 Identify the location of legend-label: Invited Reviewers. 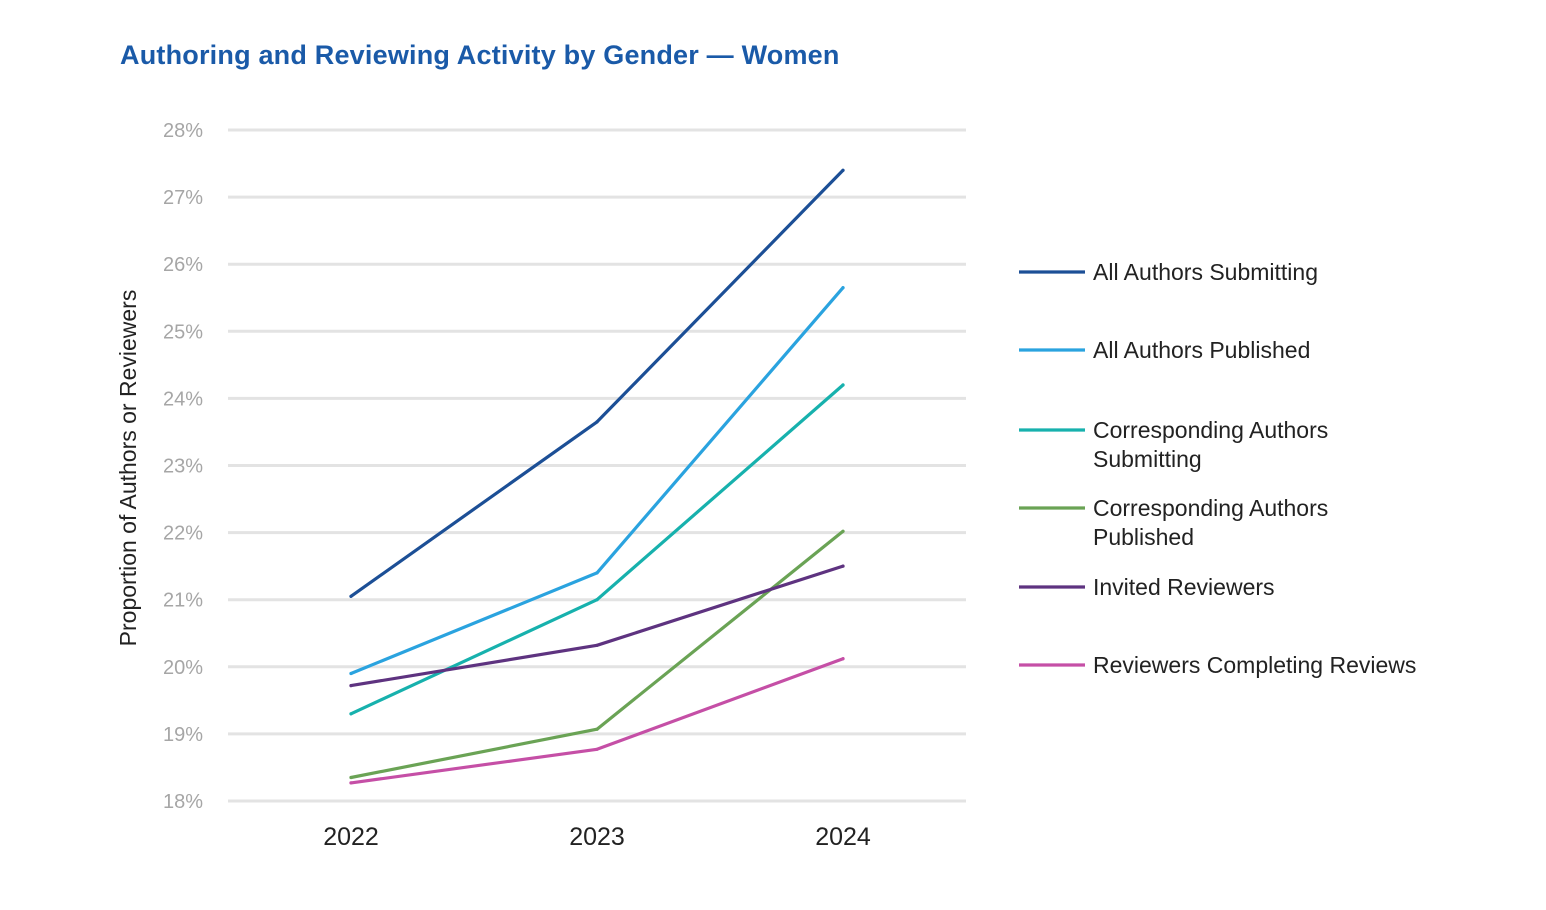
(1184, 587).